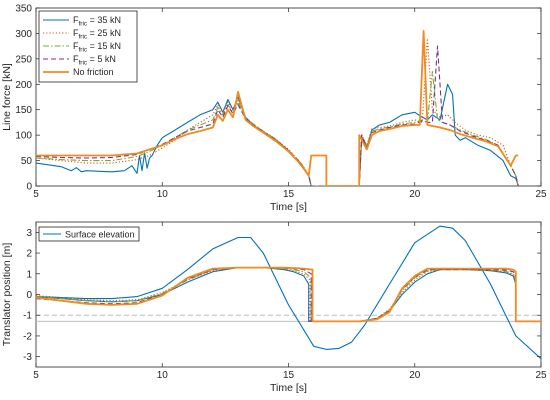  I want to click on legend-box, so click(89, 234).